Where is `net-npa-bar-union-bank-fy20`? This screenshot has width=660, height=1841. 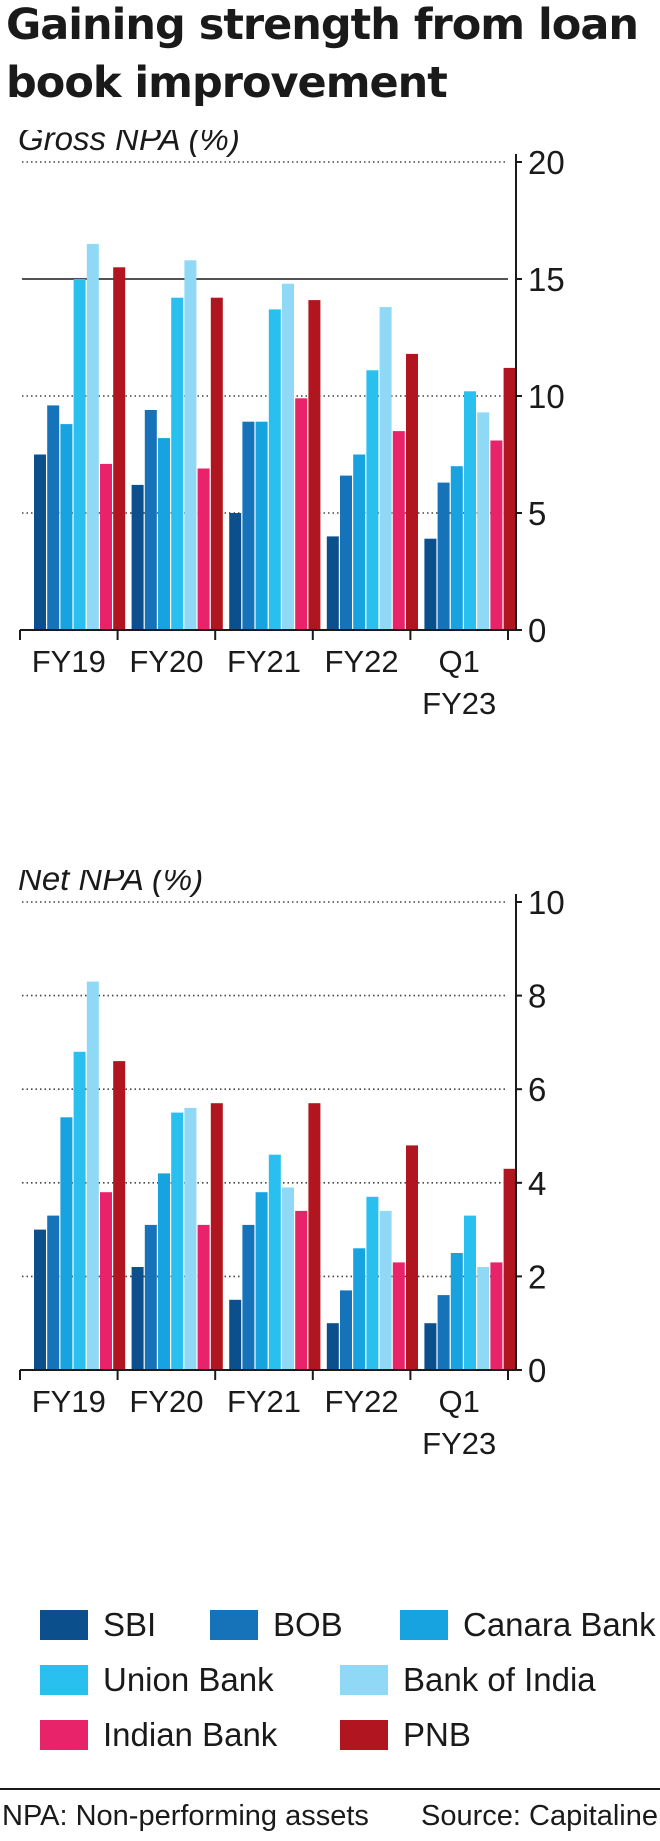
net-npa-bar-union-bank-fy20 is located at coordinates (177, 1241).